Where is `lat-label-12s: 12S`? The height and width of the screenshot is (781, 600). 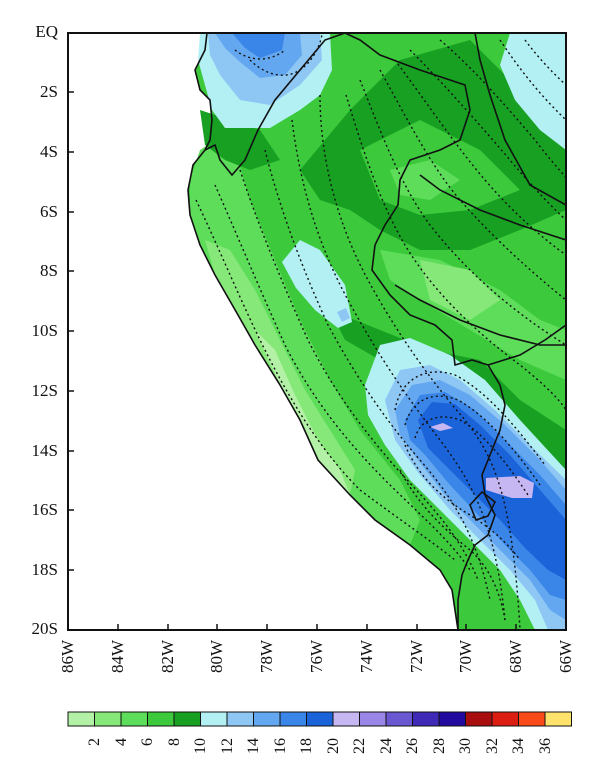
lat-label-12s: 12S is located at coordinates (44, 390).